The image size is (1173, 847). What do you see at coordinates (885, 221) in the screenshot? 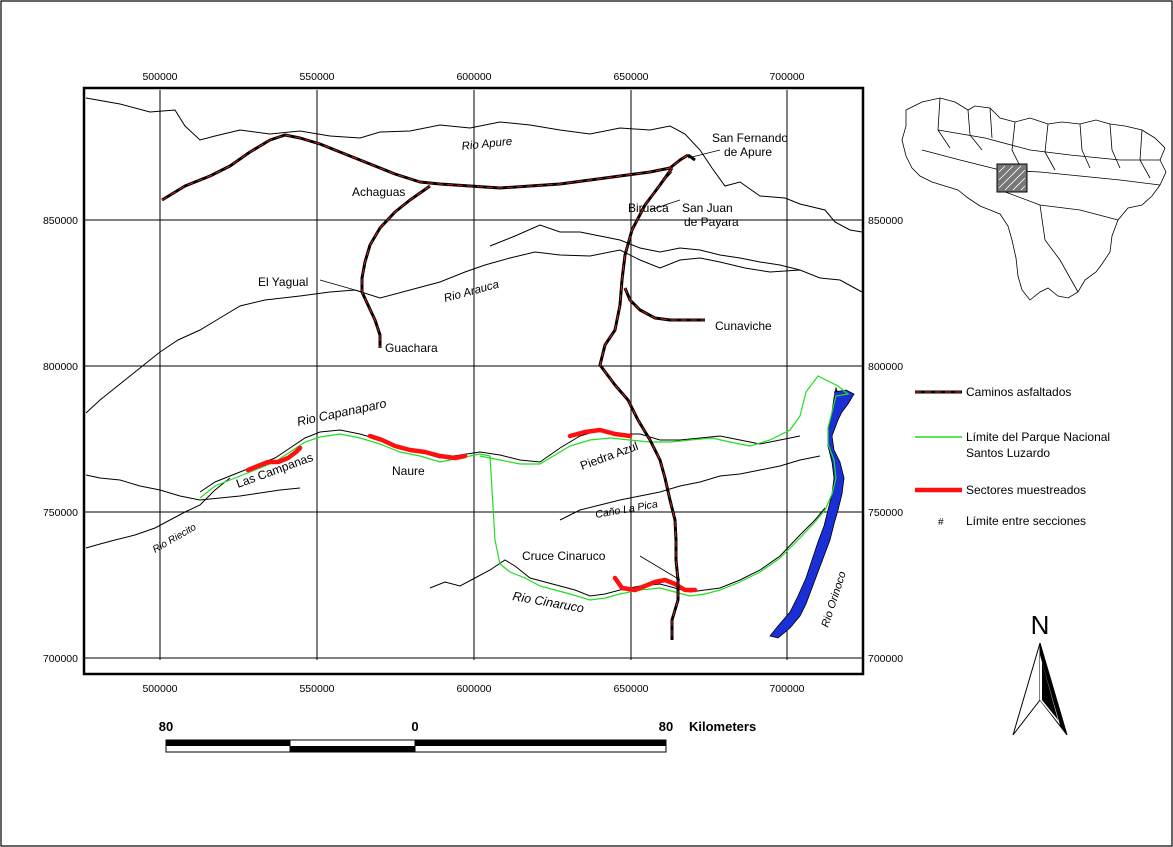
I see `y-tick-right: 850000` at bounding box center [885, 221].